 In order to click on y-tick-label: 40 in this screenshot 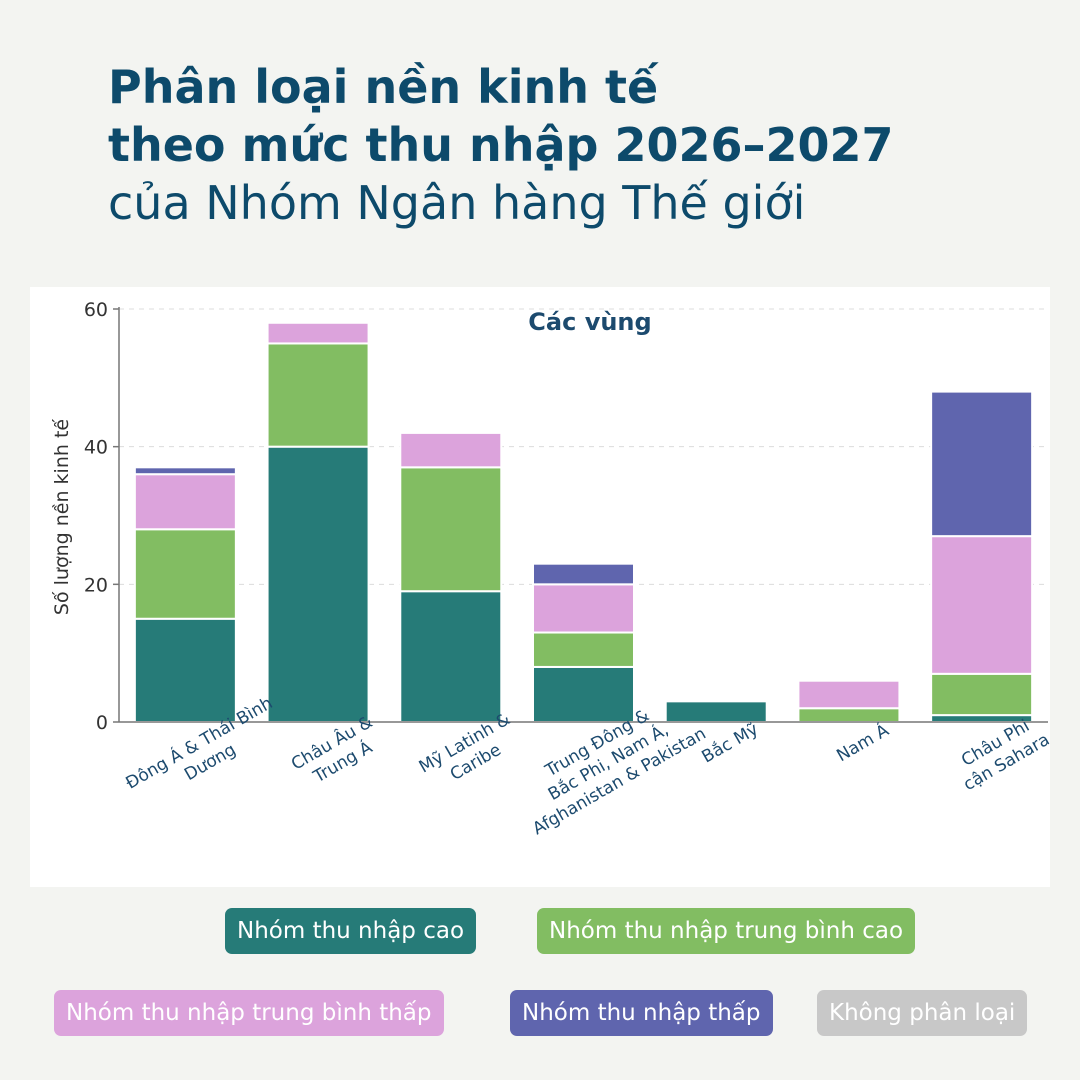, I will do `click(96, 448)`.